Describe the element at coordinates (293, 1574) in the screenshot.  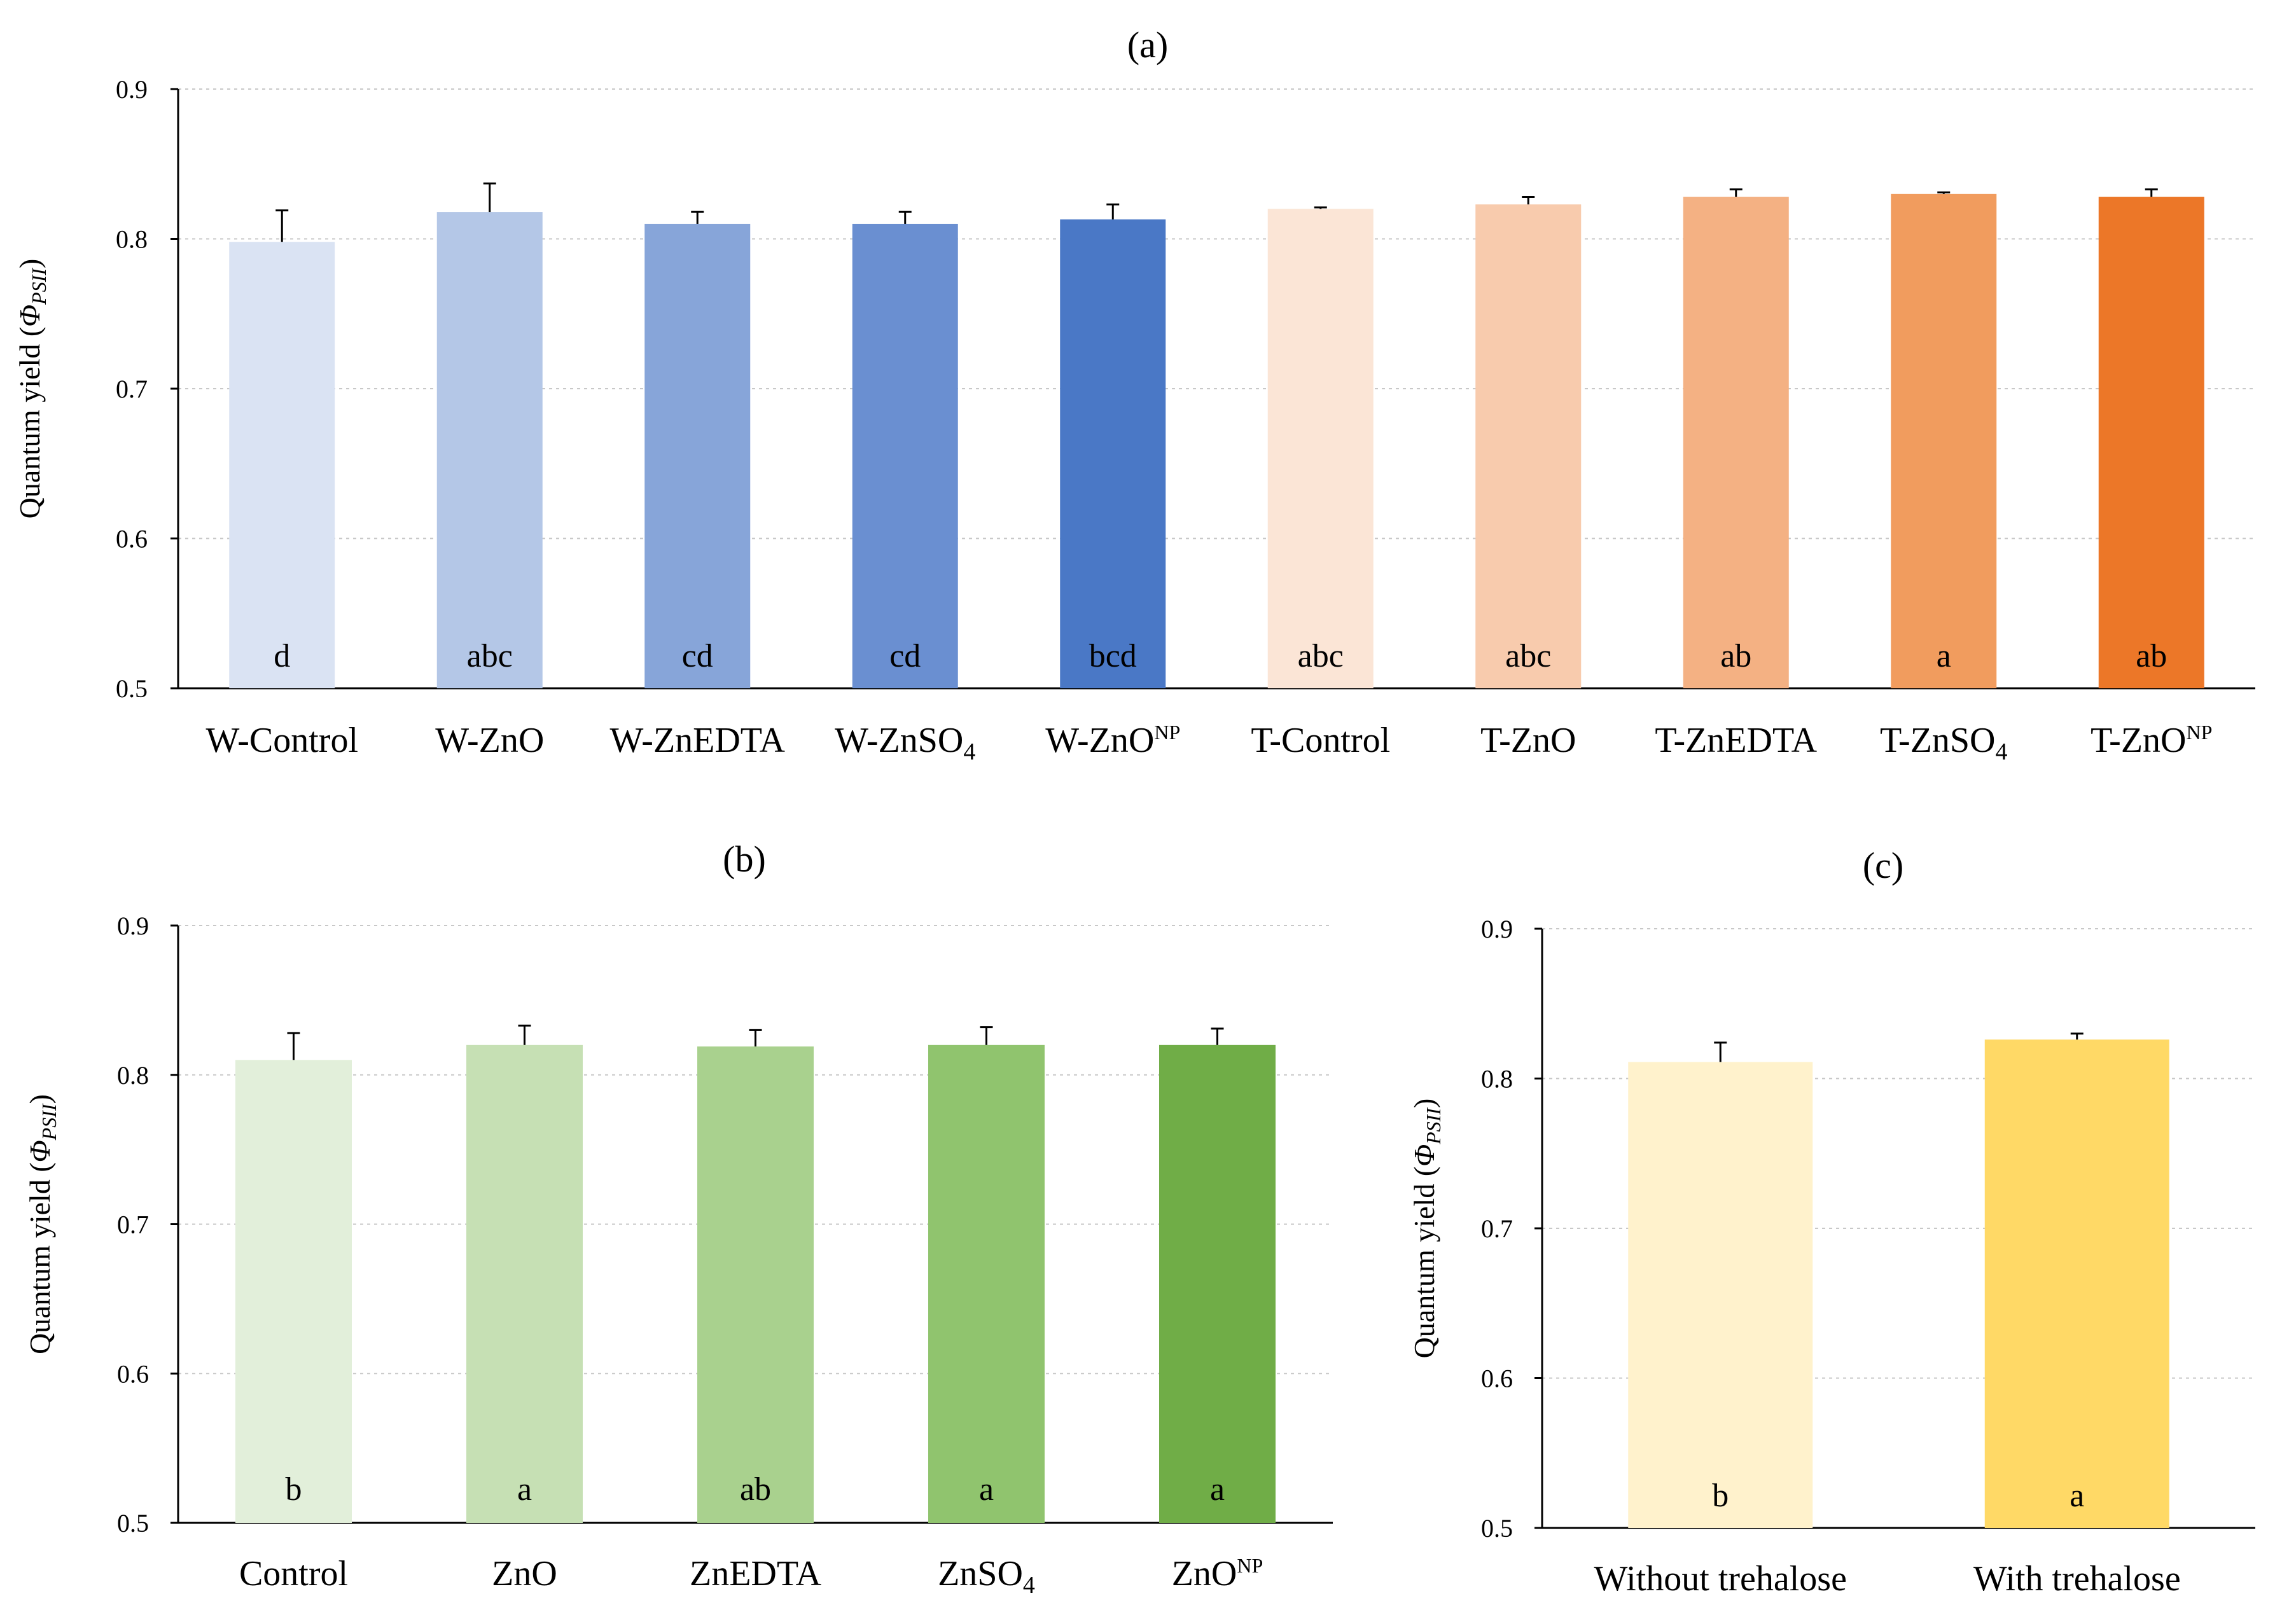
I see `x-category-label: Control` at that location.